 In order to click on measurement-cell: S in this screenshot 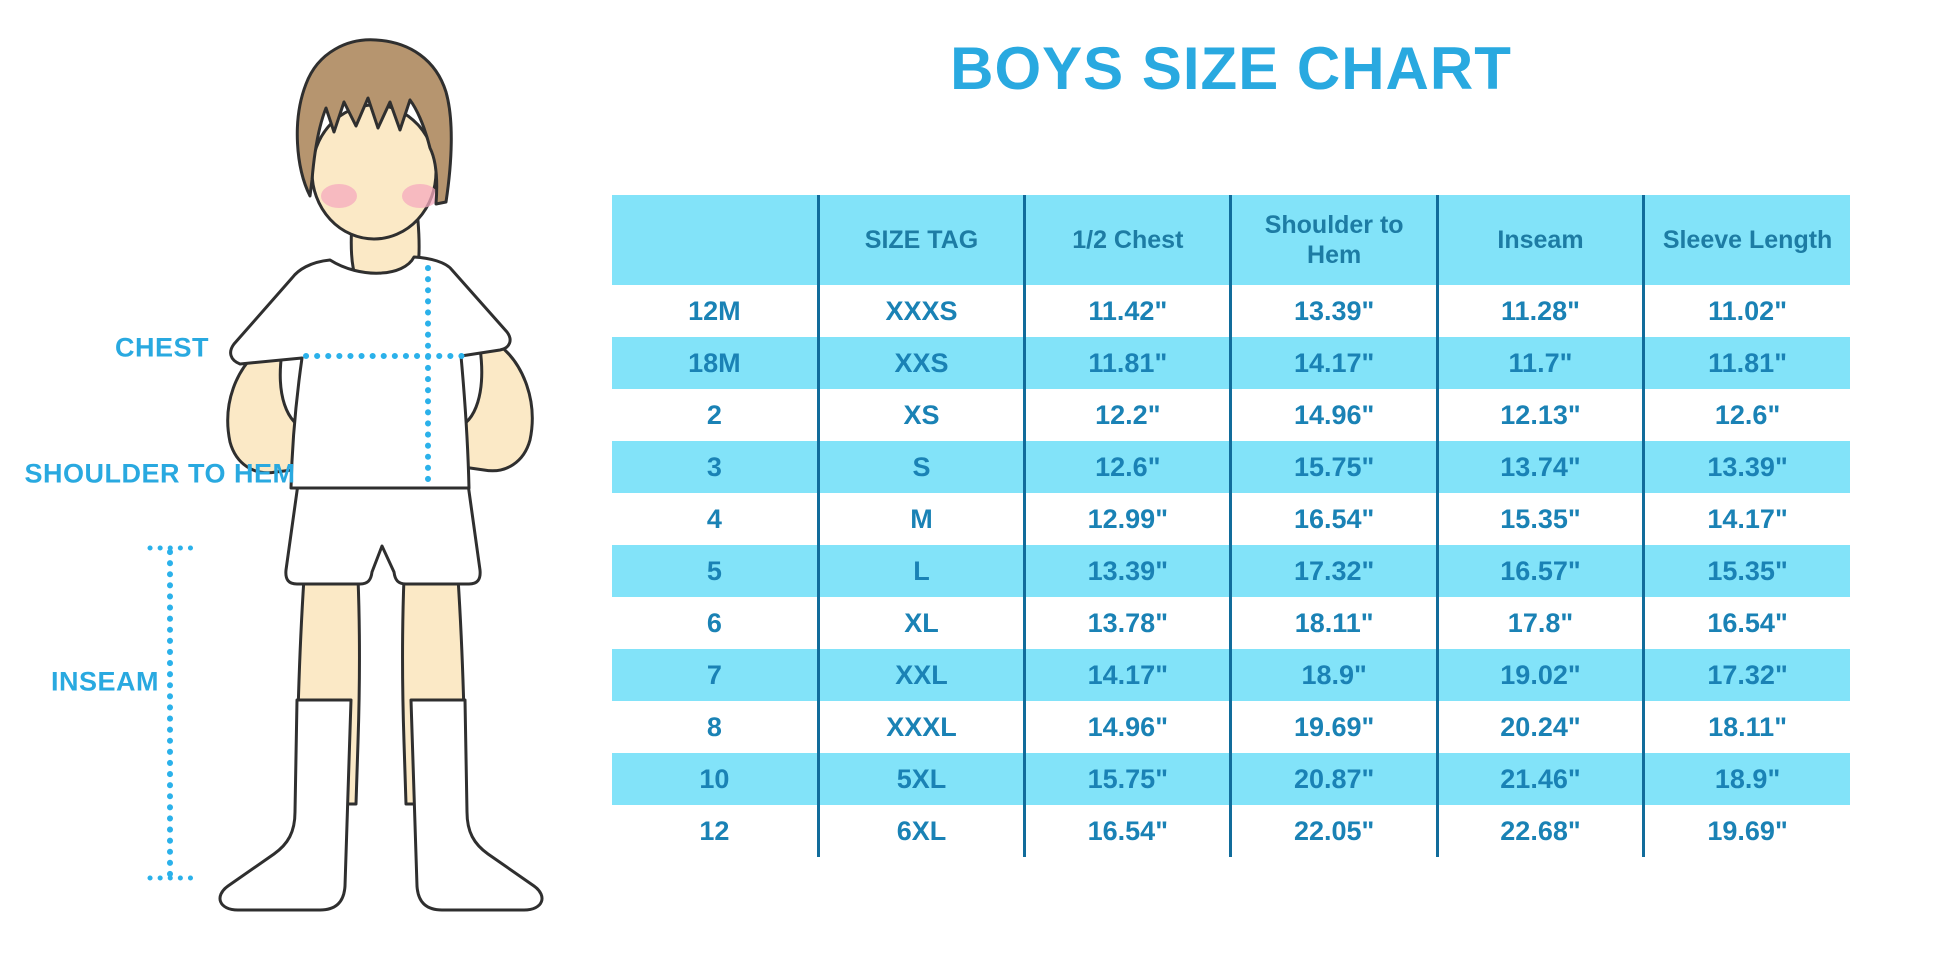, I will do `click(920, 467)`.